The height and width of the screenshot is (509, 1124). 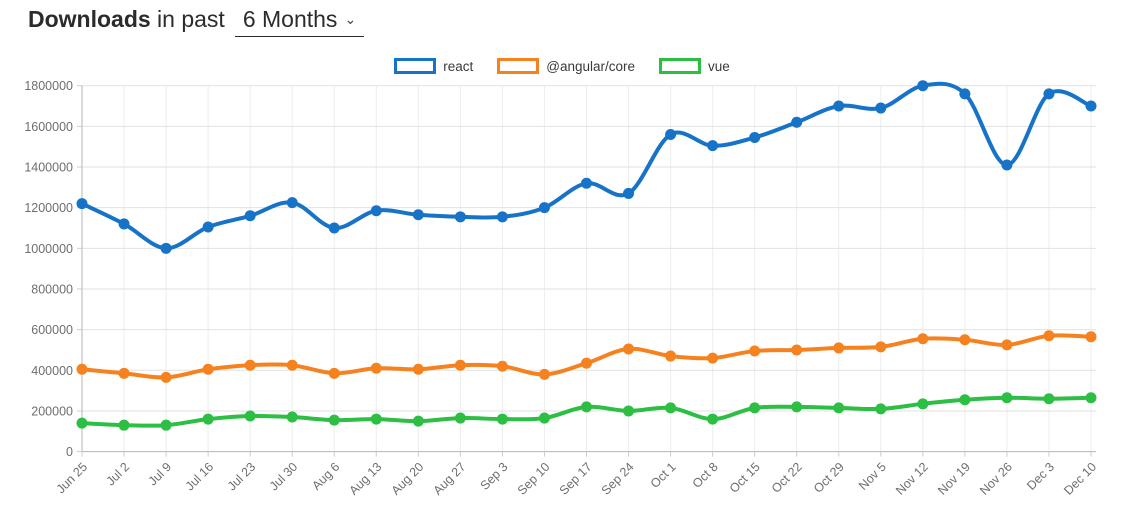 What do you see at coordinates (52, 289) in the screenshot?
I see `y-tick-label: 800000` at bounding box center [52, 289].